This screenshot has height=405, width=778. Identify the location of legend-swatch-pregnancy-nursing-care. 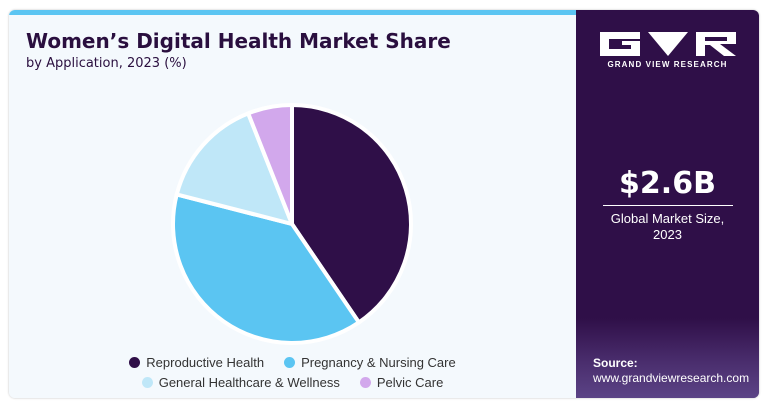
(290, 362).